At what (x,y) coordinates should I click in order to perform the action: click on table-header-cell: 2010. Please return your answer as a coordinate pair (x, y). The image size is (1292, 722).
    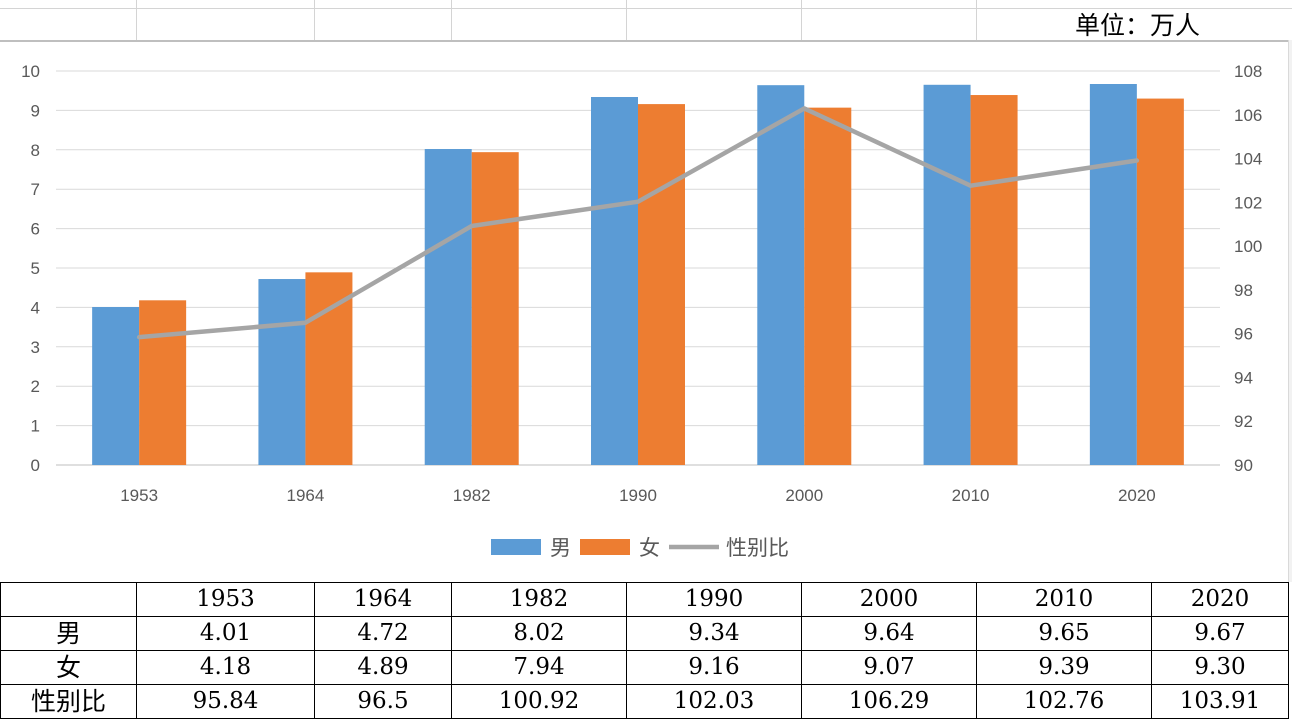
    Looking at the image, I should click on (1064, 599).